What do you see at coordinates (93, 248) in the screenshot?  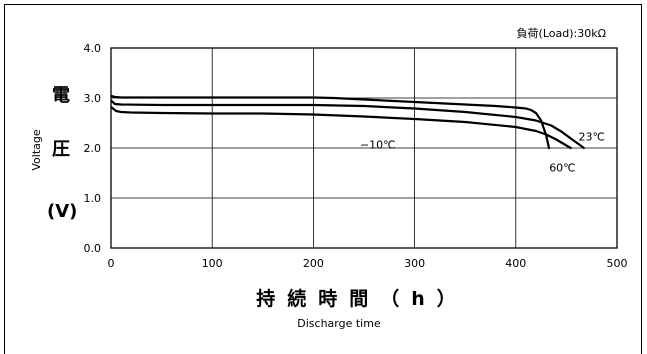 I see `y-tick-label: 0.0` at bounding box center [93, 248].